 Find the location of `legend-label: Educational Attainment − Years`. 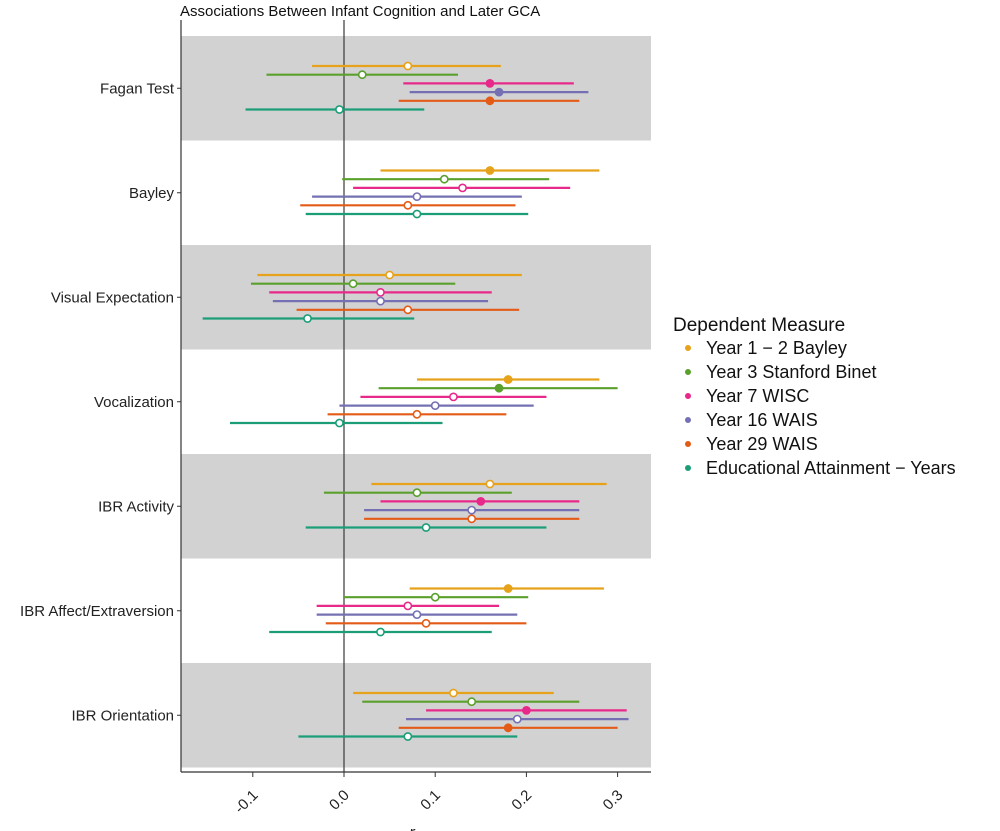

legend-label: Educational Attainment − Years is located at coordinates (831, 468).